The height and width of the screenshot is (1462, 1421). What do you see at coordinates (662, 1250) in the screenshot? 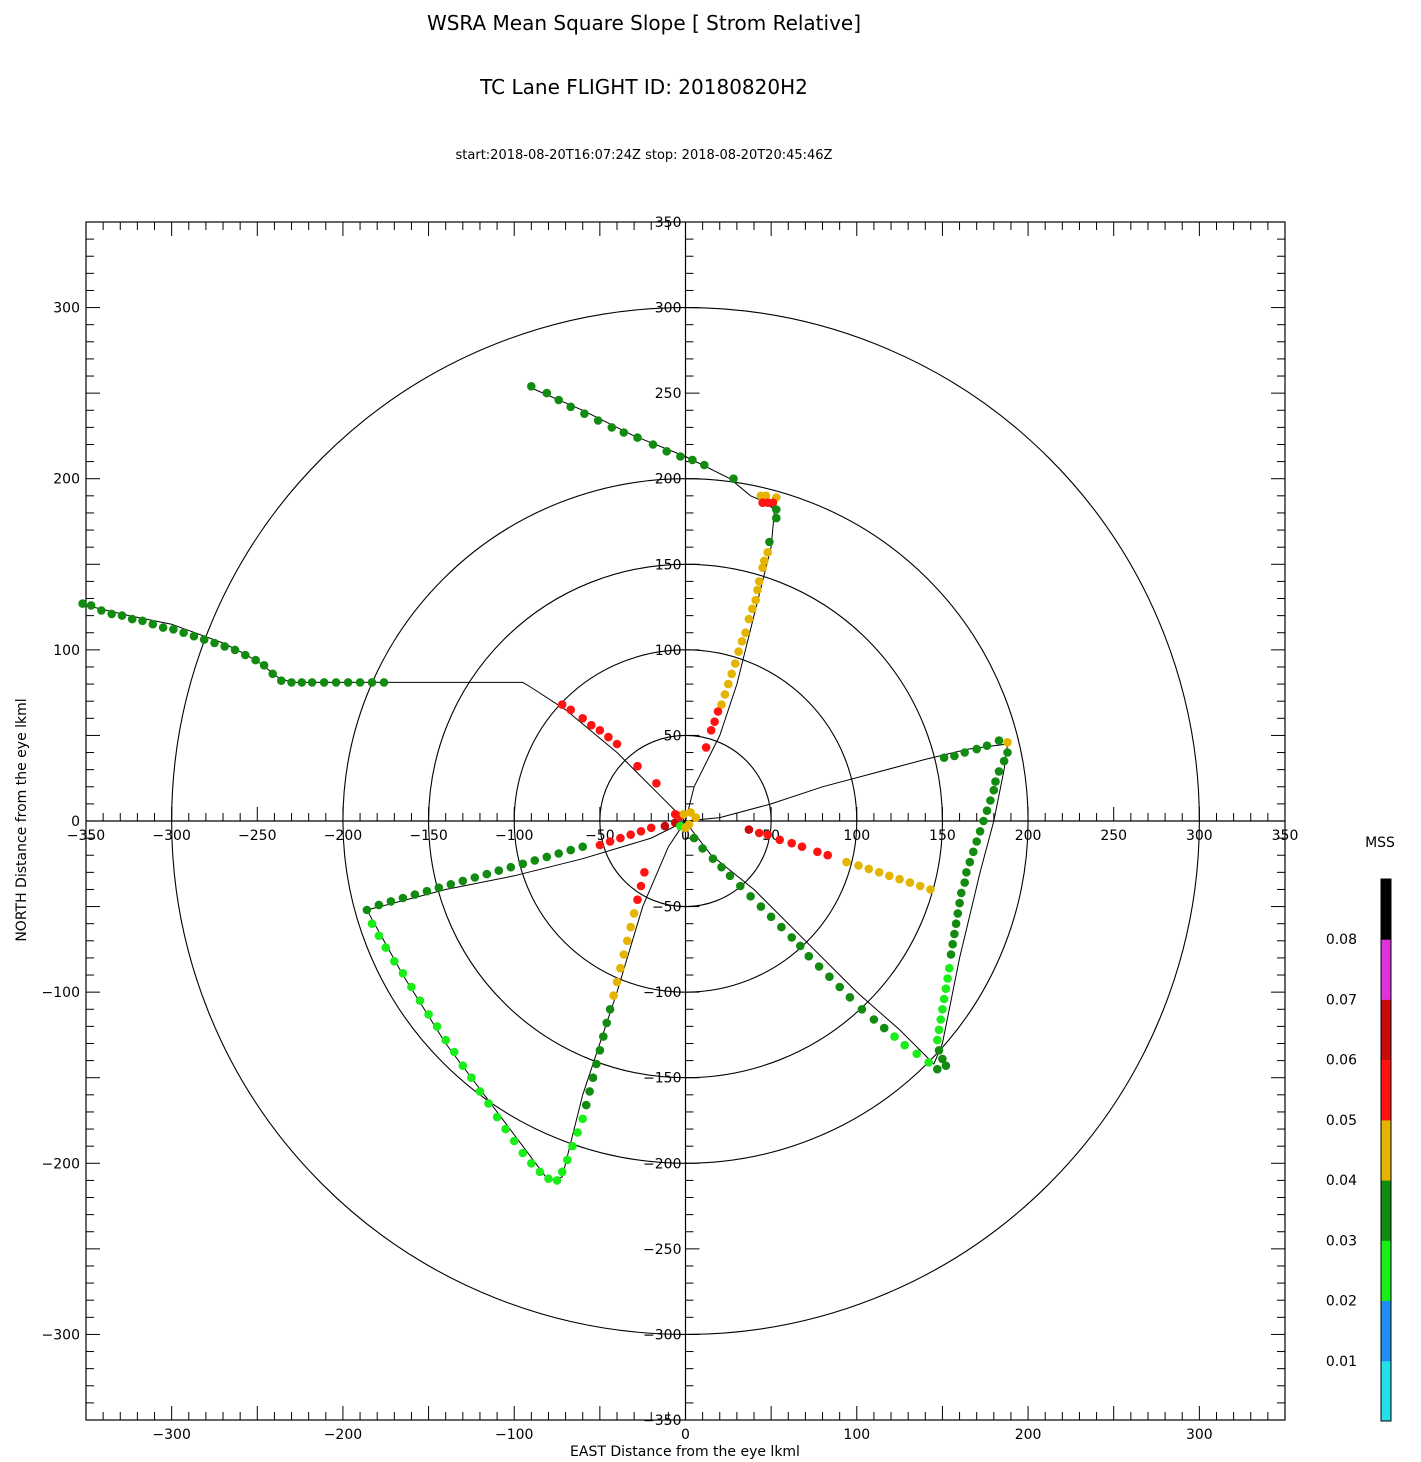
I see `center-y-tick-label: −250` at bounding box center [662, 1250].